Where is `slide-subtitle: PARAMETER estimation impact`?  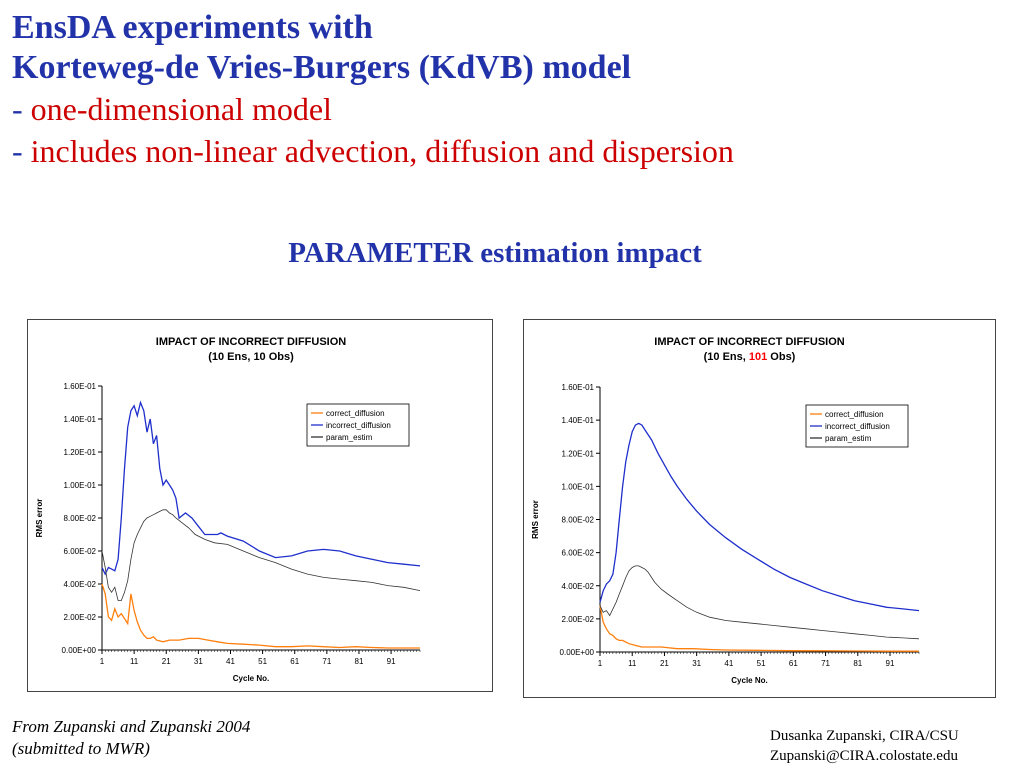 slide-subtitle: PARAMETER estimation impact is located at coordinates (495, 253).